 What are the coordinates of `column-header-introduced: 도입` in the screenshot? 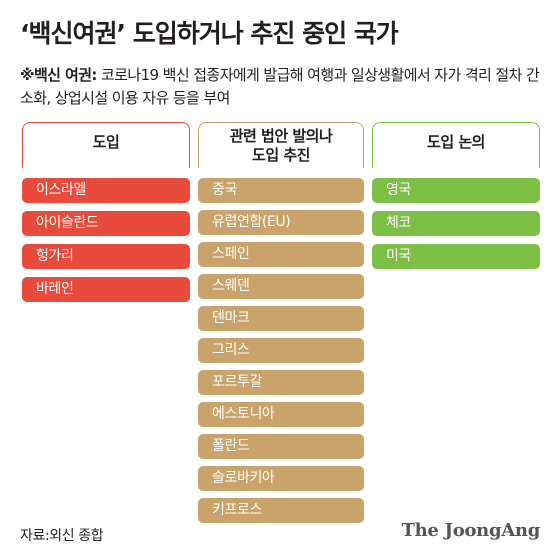 It's located at (106, 146).